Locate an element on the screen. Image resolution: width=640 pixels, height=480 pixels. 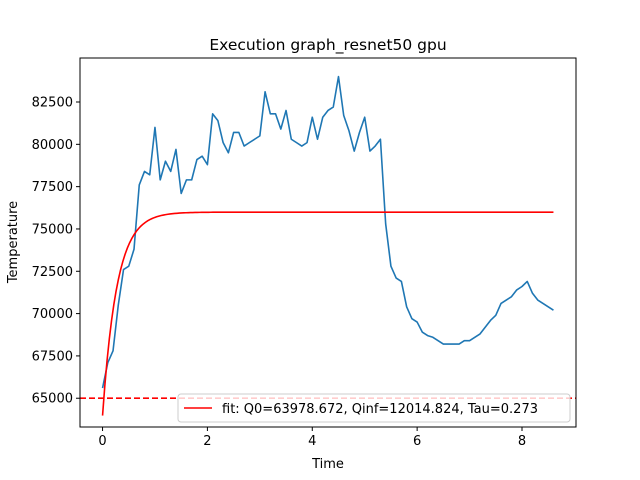
x-tick-label: 6 is located at coordinates (417, 441).